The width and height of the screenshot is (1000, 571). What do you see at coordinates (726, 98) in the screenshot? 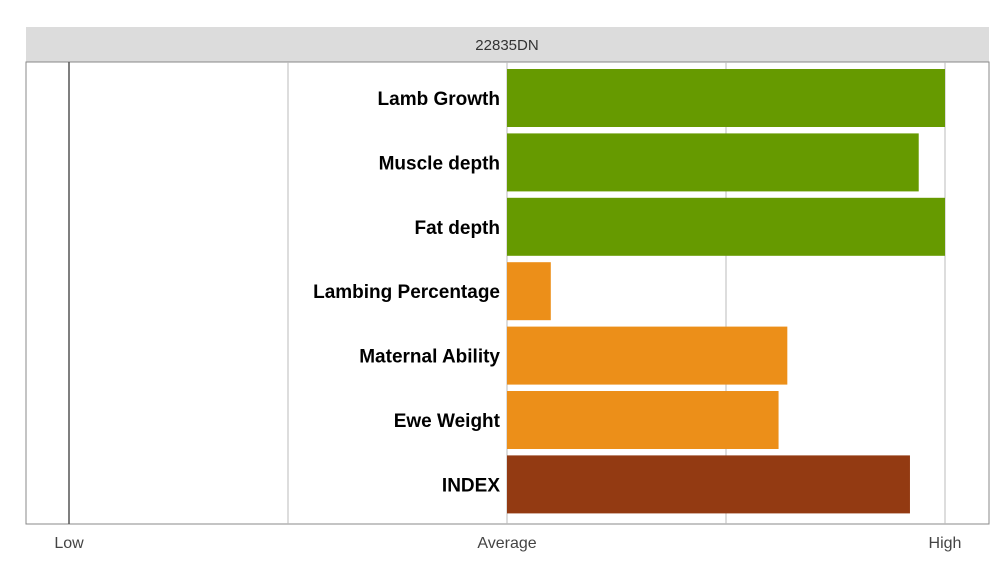
I see `bar-lamb-growth` at bounding box center [726, 98].